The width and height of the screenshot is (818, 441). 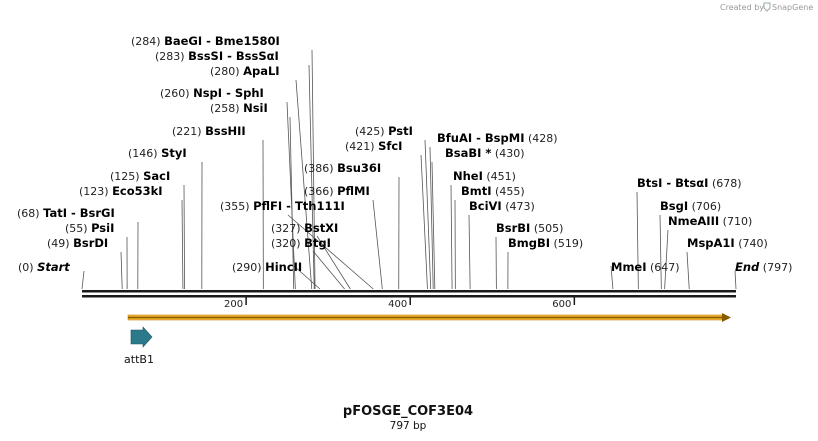 I want to click on site-position: (421), so click(x=361, y=146).